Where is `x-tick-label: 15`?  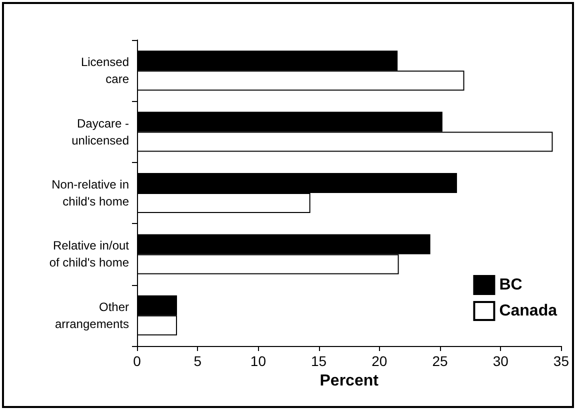 x-tick-label: 15 is located at coordinates (319, 361).